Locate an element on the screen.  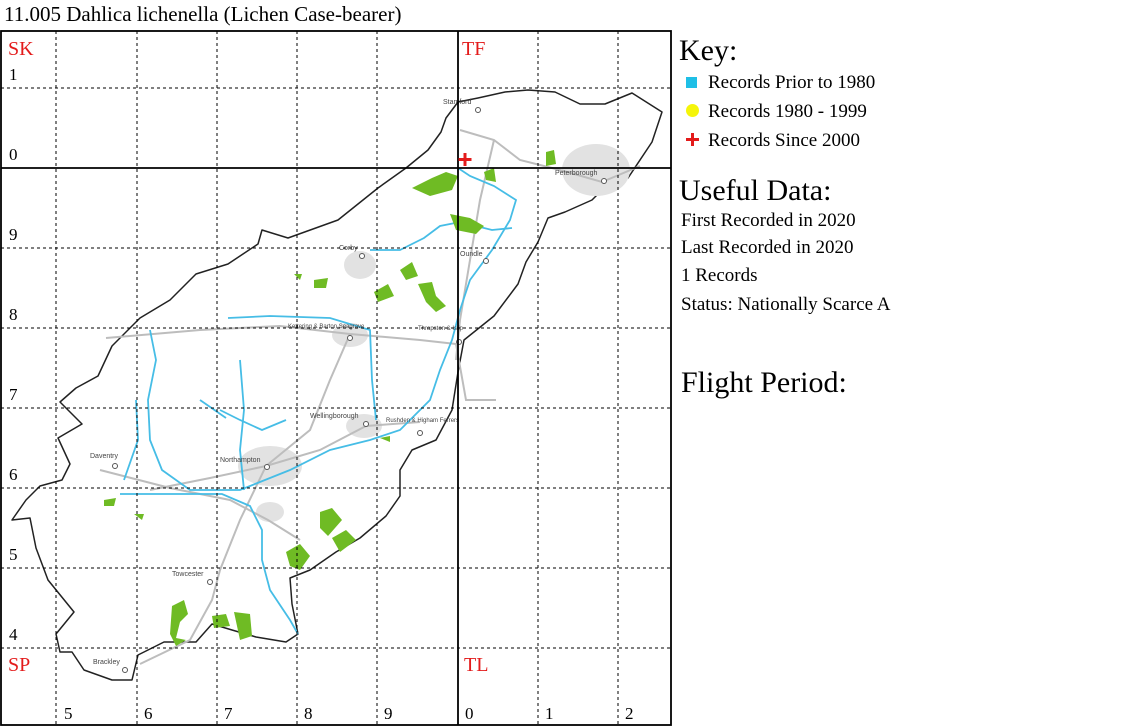
town-oundle: Oundle is located at coordinates (471, 254).